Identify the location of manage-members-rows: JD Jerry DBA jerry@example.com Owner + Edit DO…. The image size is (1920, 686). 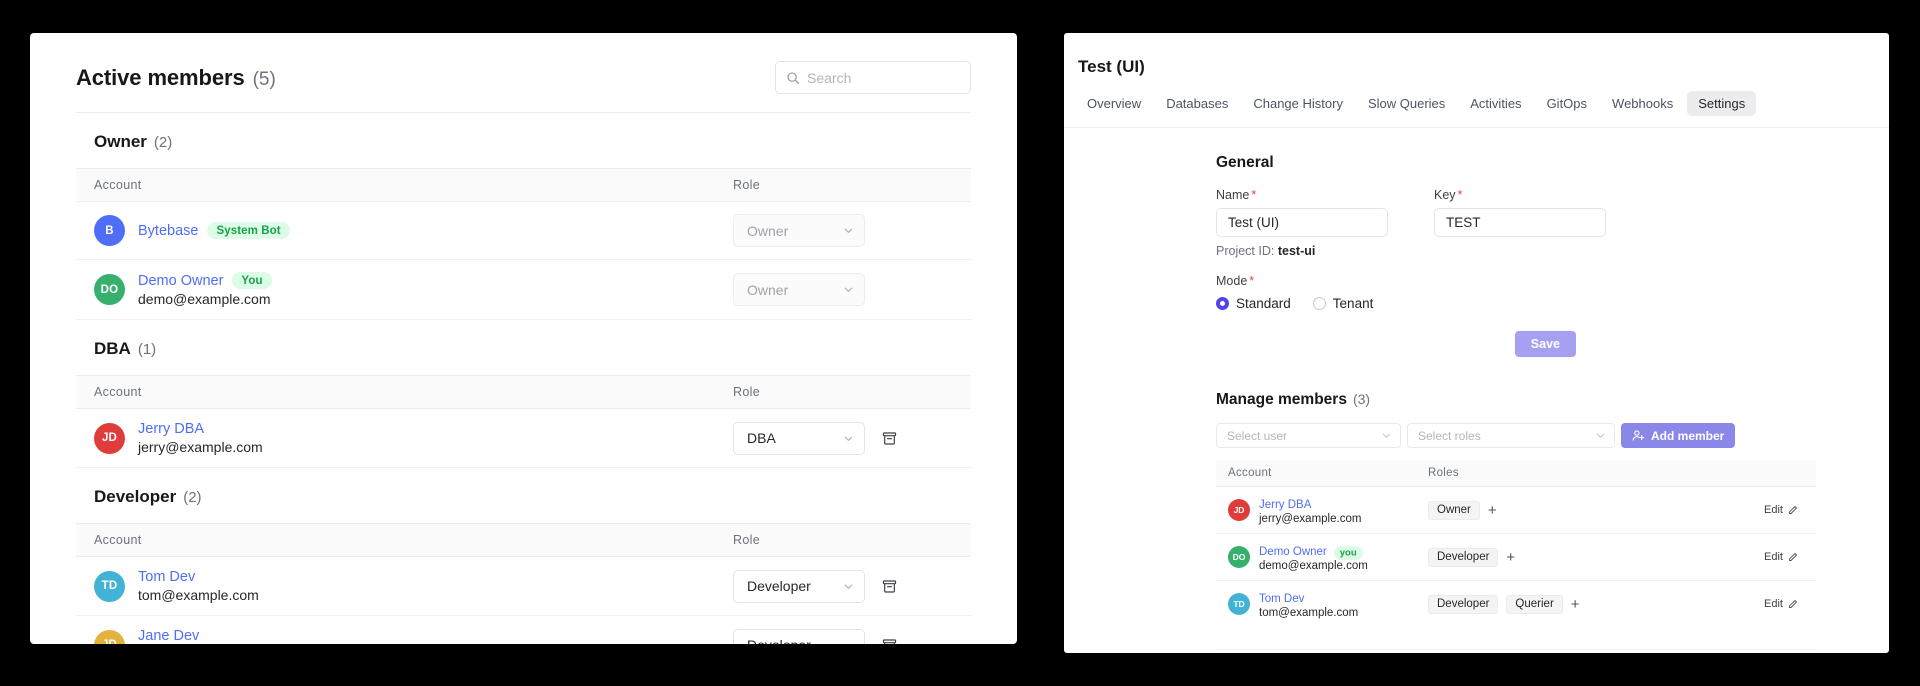
(1516, 557).